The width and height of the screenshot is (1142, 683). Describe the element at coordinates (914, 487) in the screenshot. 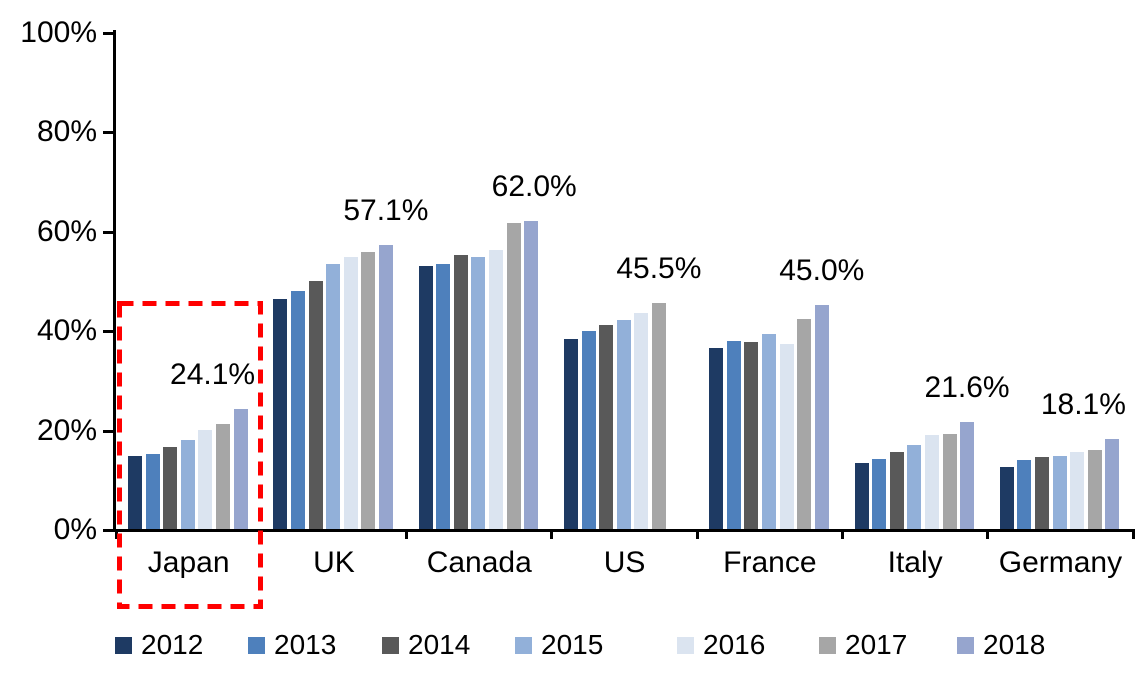

I see `bar-italy-2015` at that location.